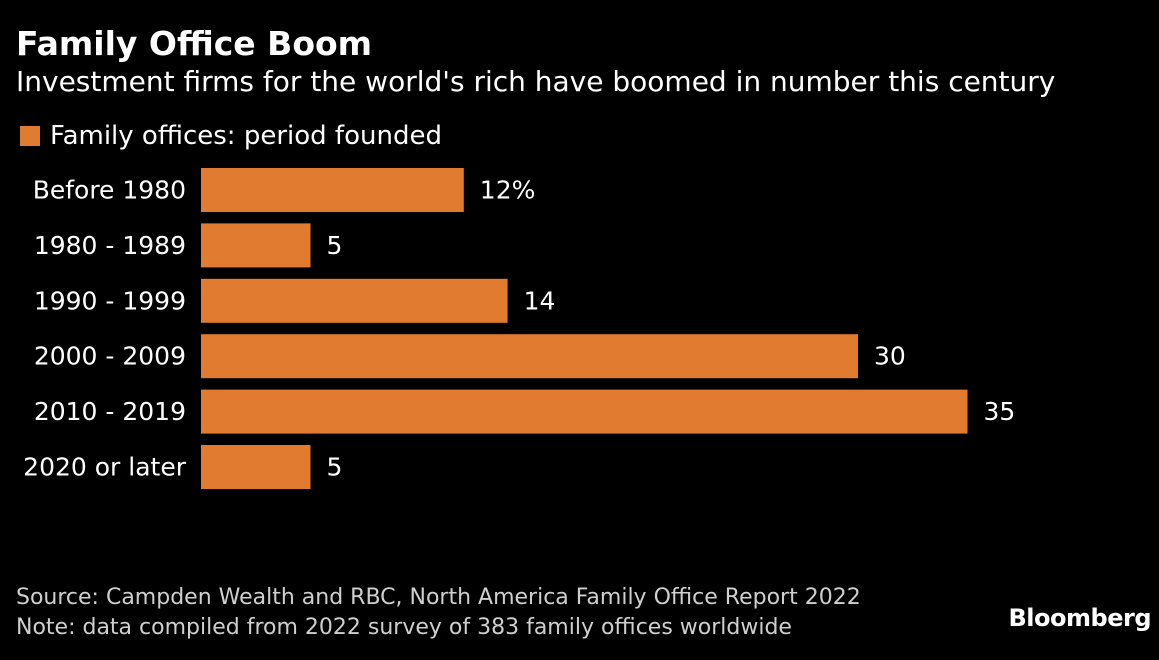  I want to click on data-label: 14, so click(540, 300).